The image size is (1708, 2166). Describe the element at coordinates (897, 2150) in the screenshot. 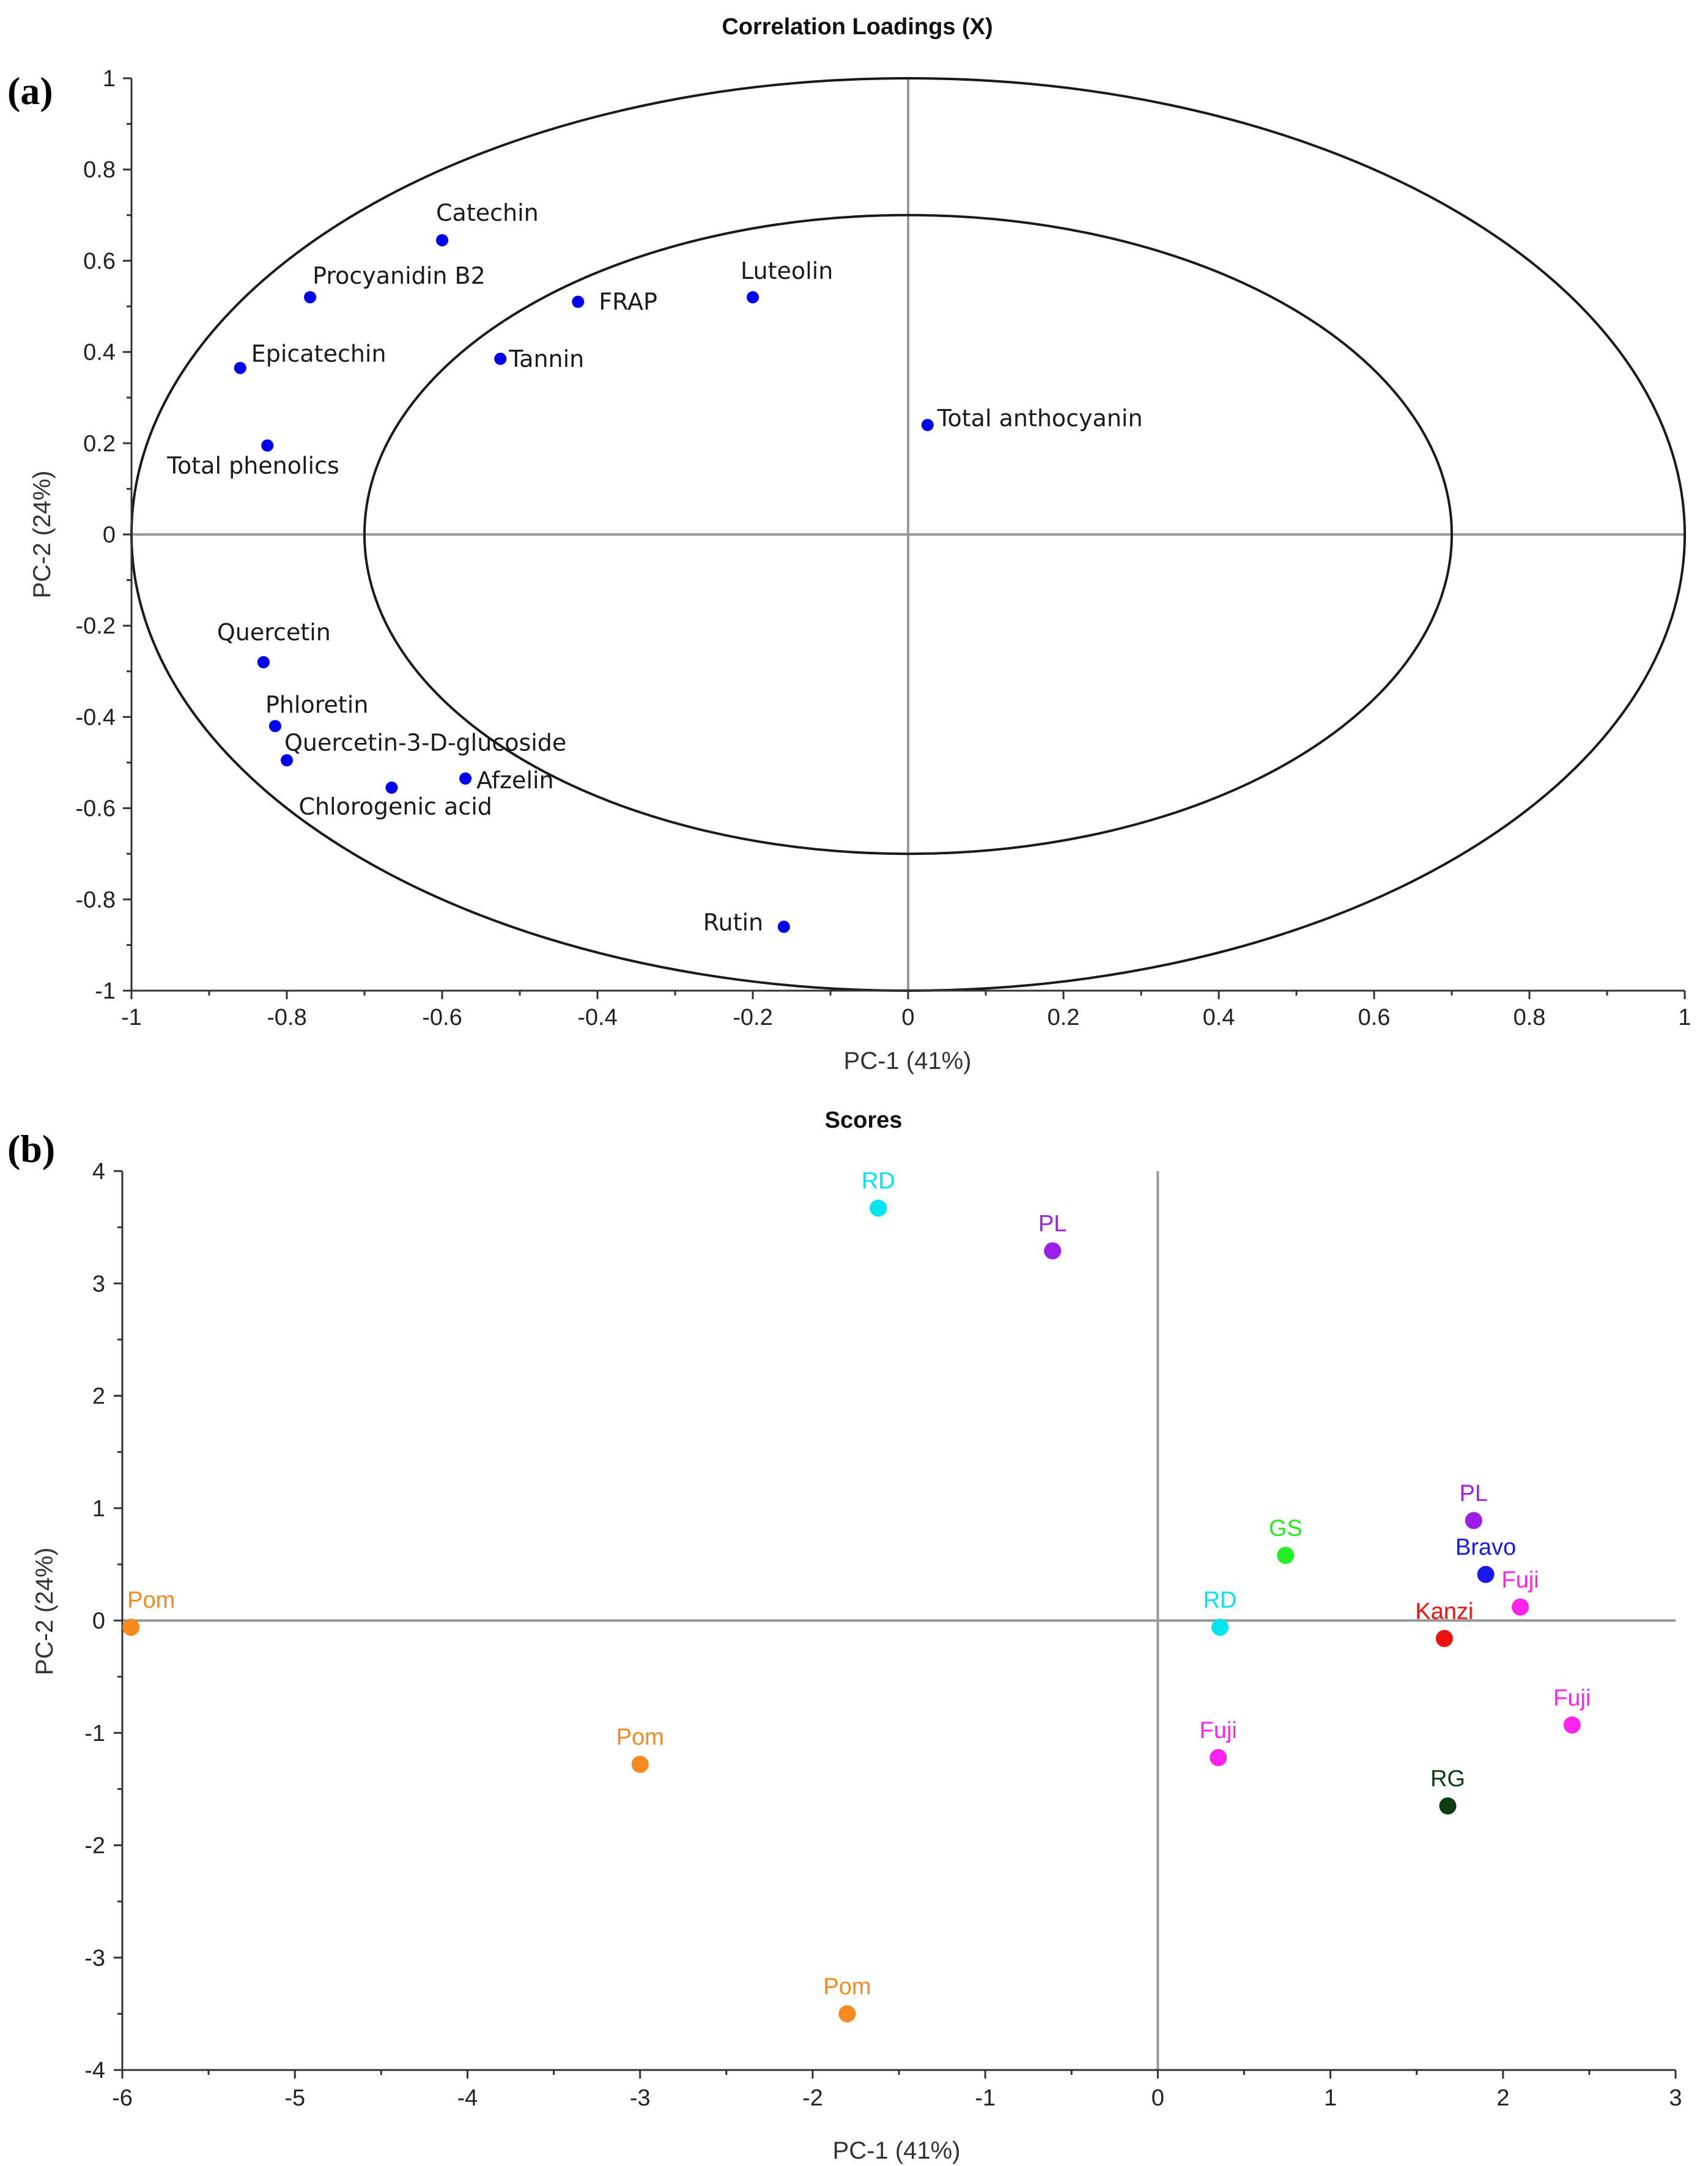

I see `scores-xlabel: PC-1 (41%)` at that location.